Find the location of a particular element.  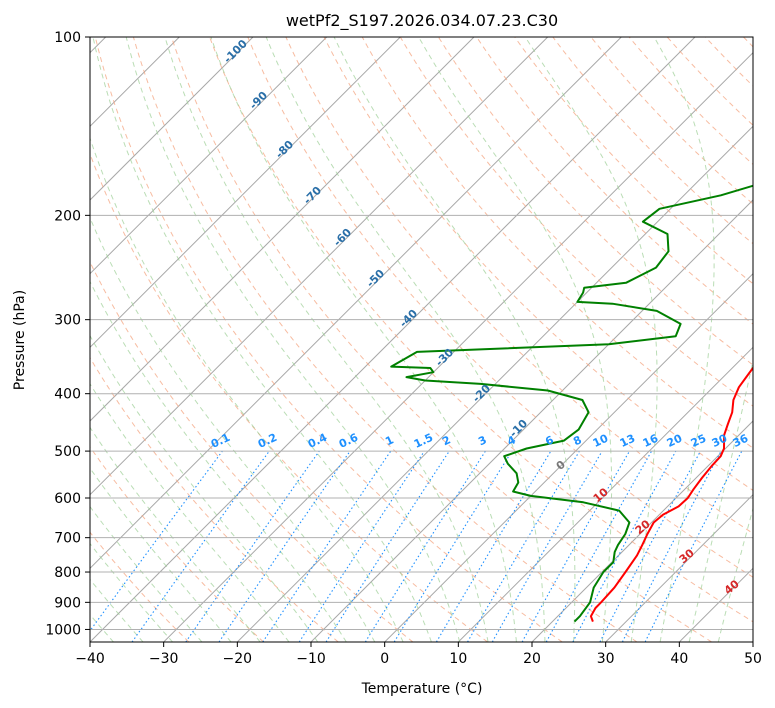

mixing-ratio-label: 25 is located at coordinates (698, 441).